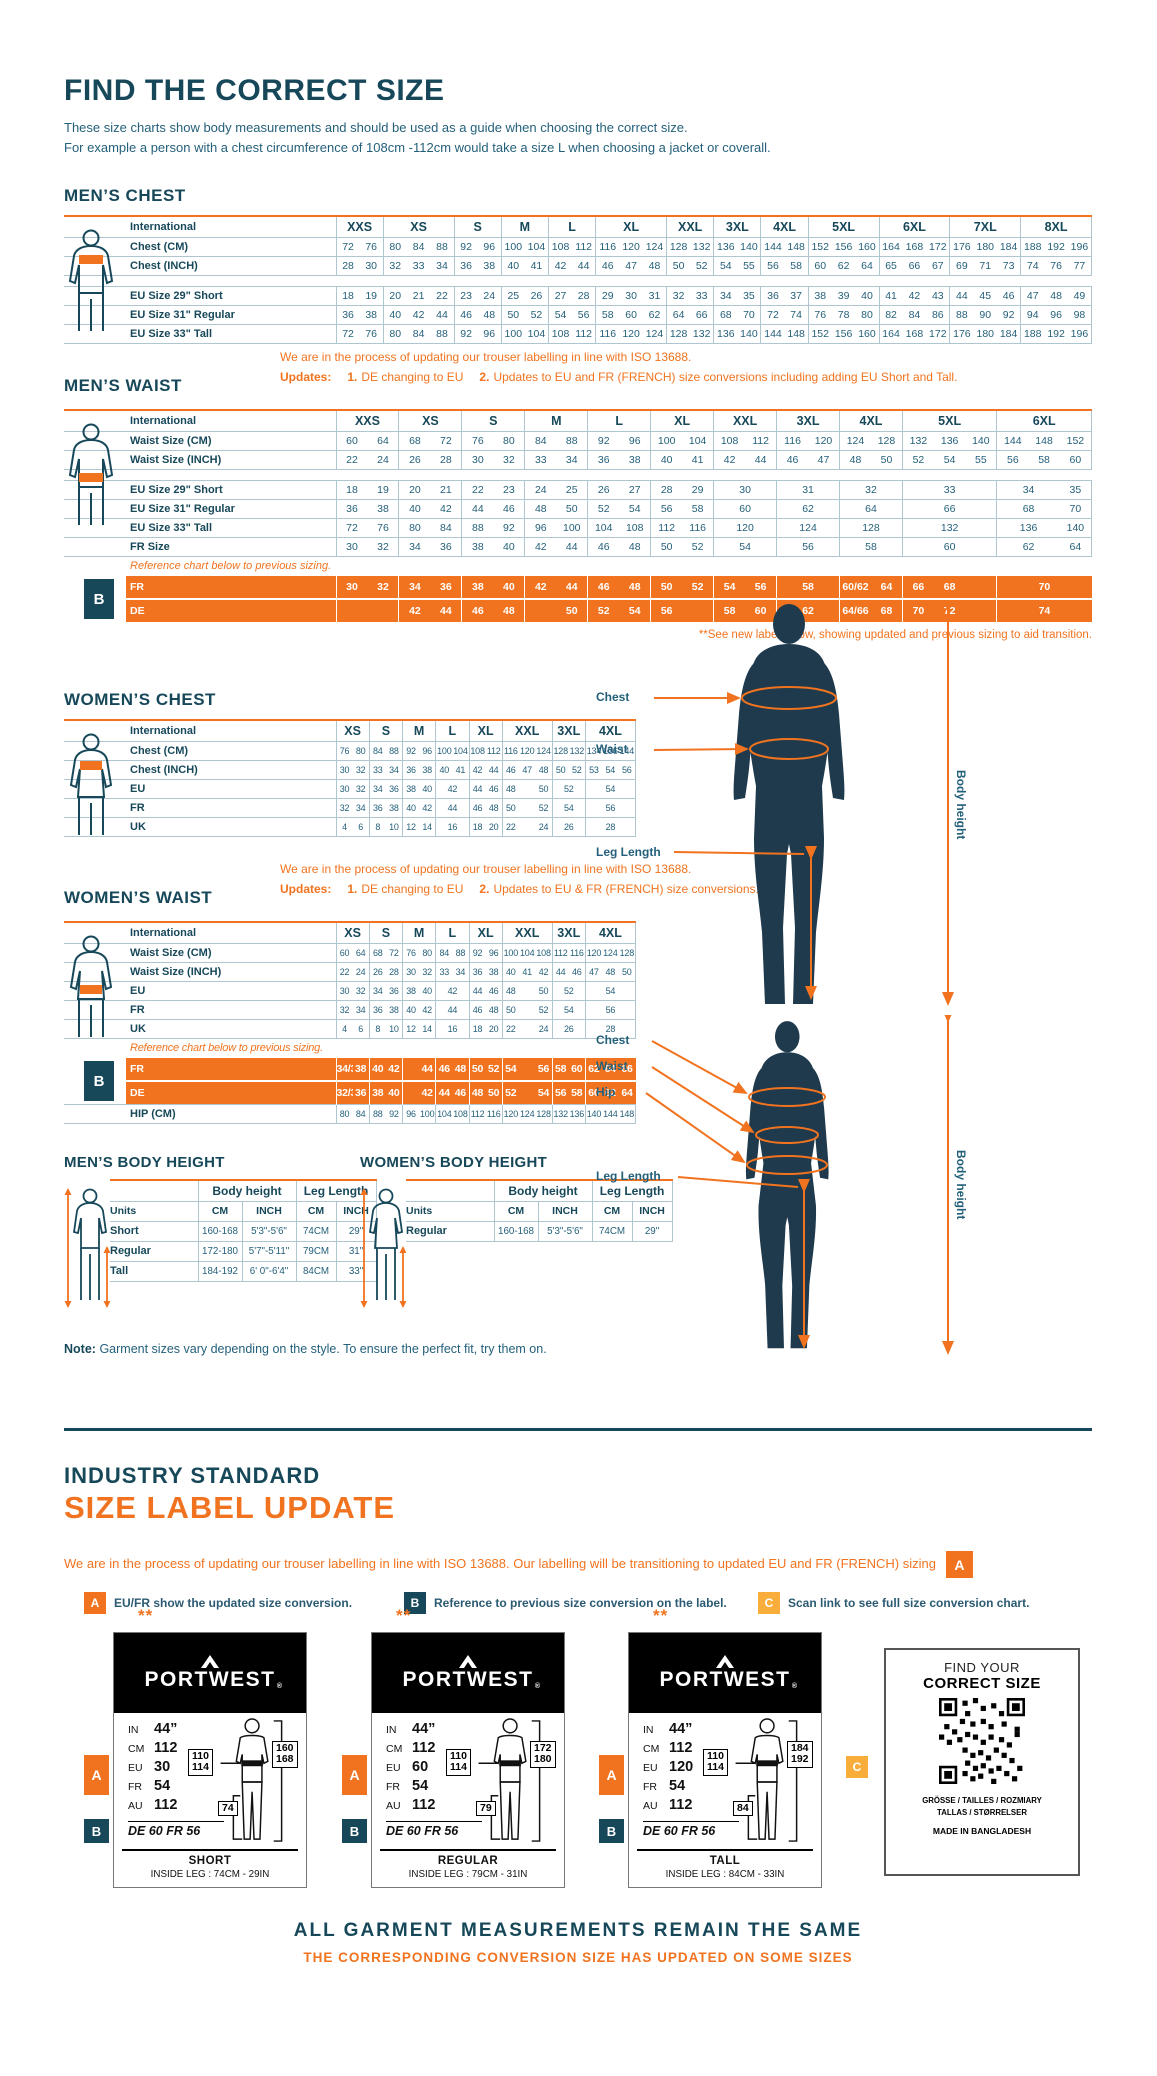 This screenshot has height=2076, width=1157. I want to click on size-cell: 120, so click(593, 952).